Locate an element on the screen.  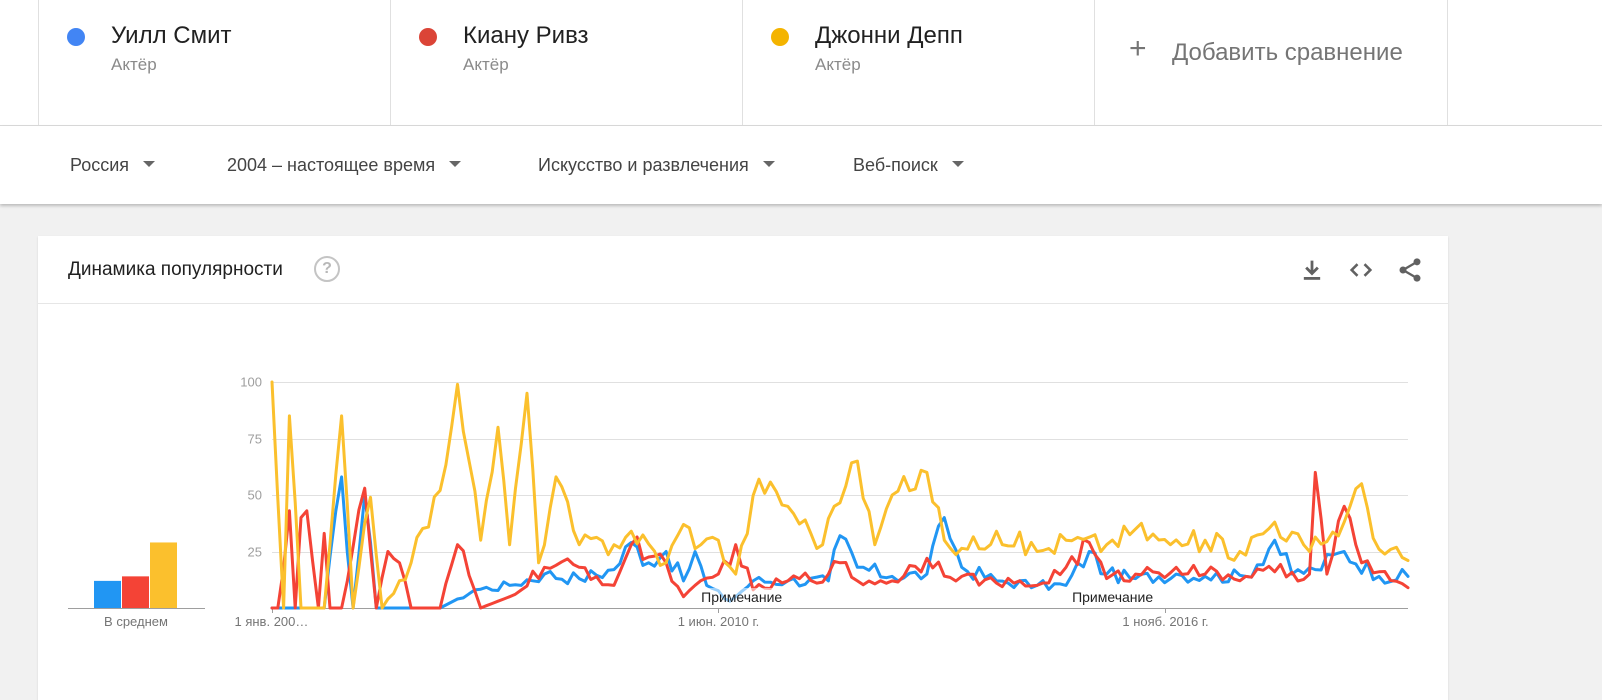
search-type-value: Веб-поиск is located at coordinates (895, 164).